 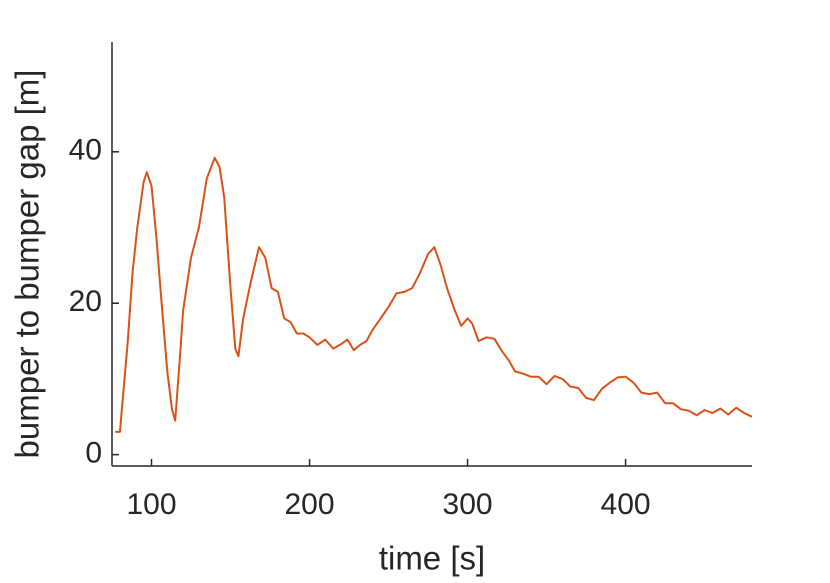 What do you see at coordinates (309, 504) in the screenshot?
I see `x-tick-label: 200` at bounding box center [309, 504].